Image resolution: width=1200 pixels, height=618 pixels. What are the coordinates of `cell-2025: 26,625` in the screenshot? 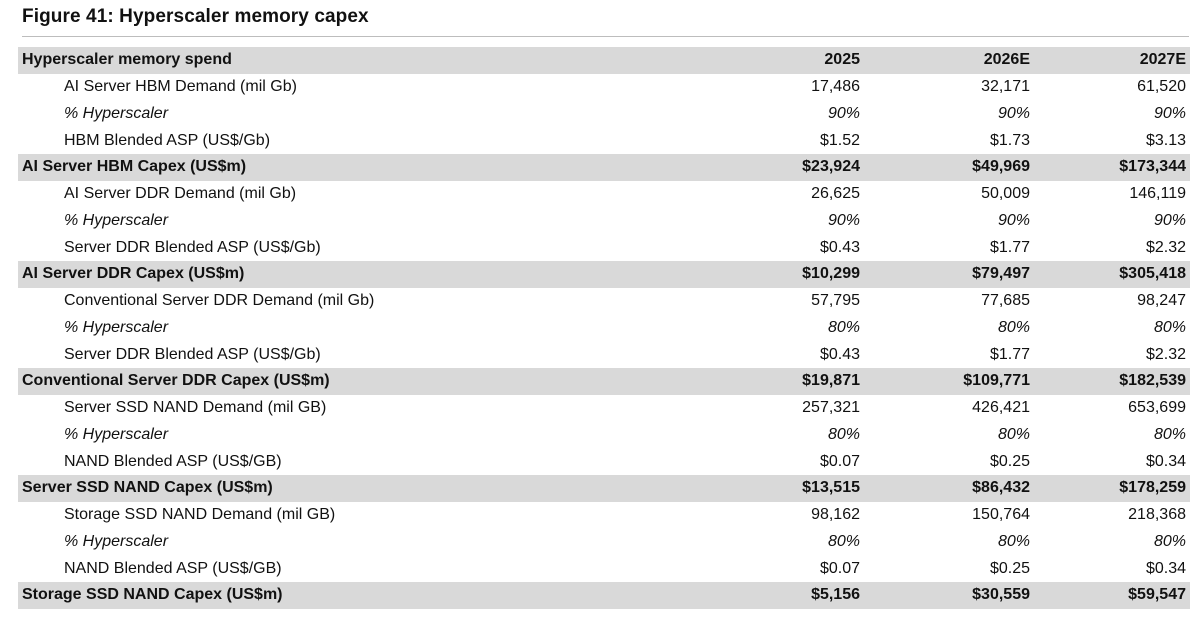 It's located at (835, 194).